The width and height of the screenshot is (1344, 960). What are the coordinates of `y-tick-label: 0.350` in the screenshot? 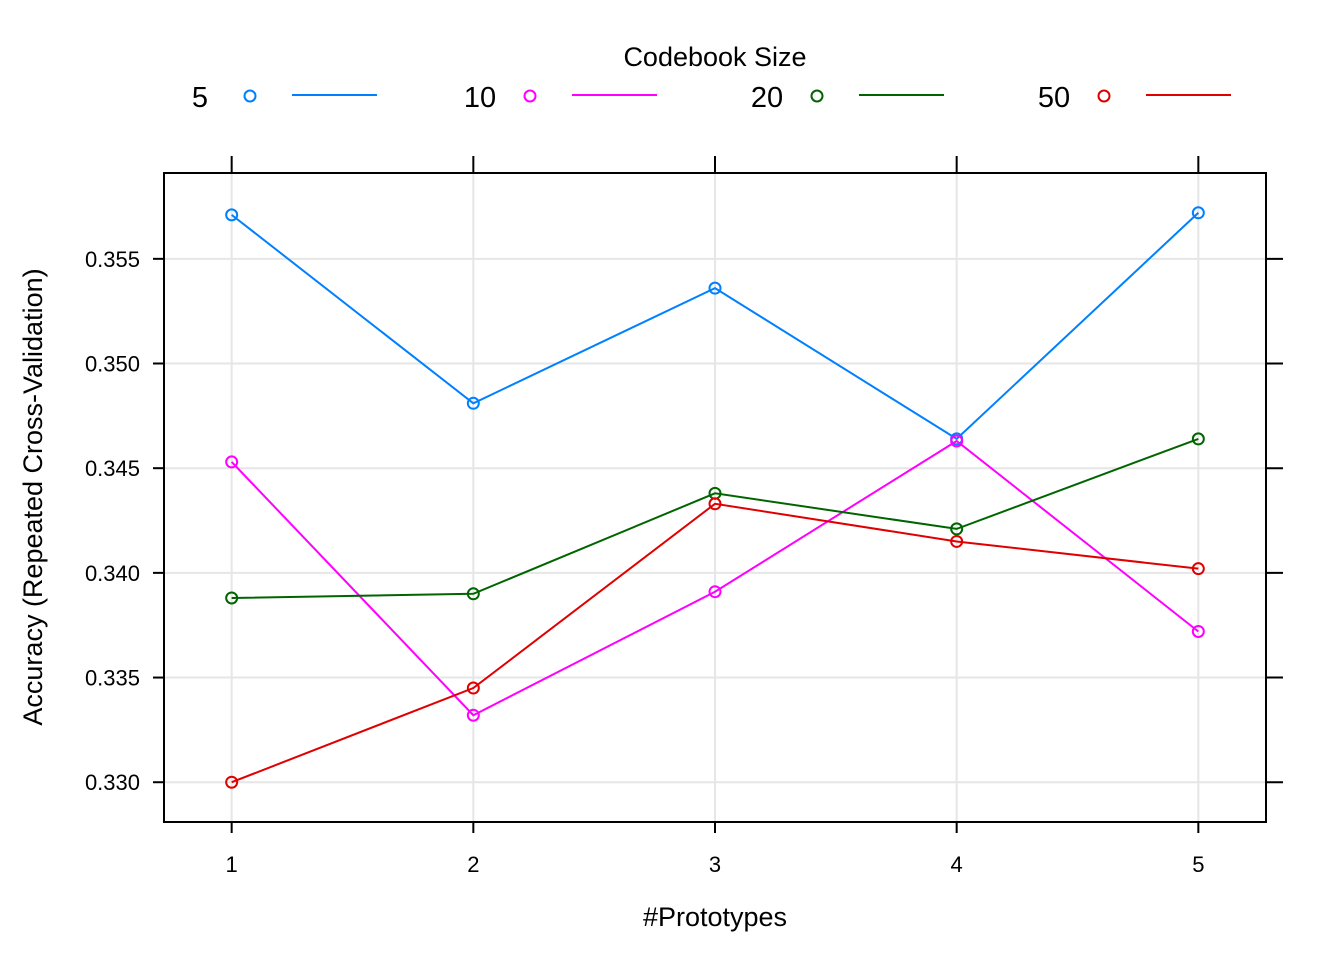 It's located at (112, 364).